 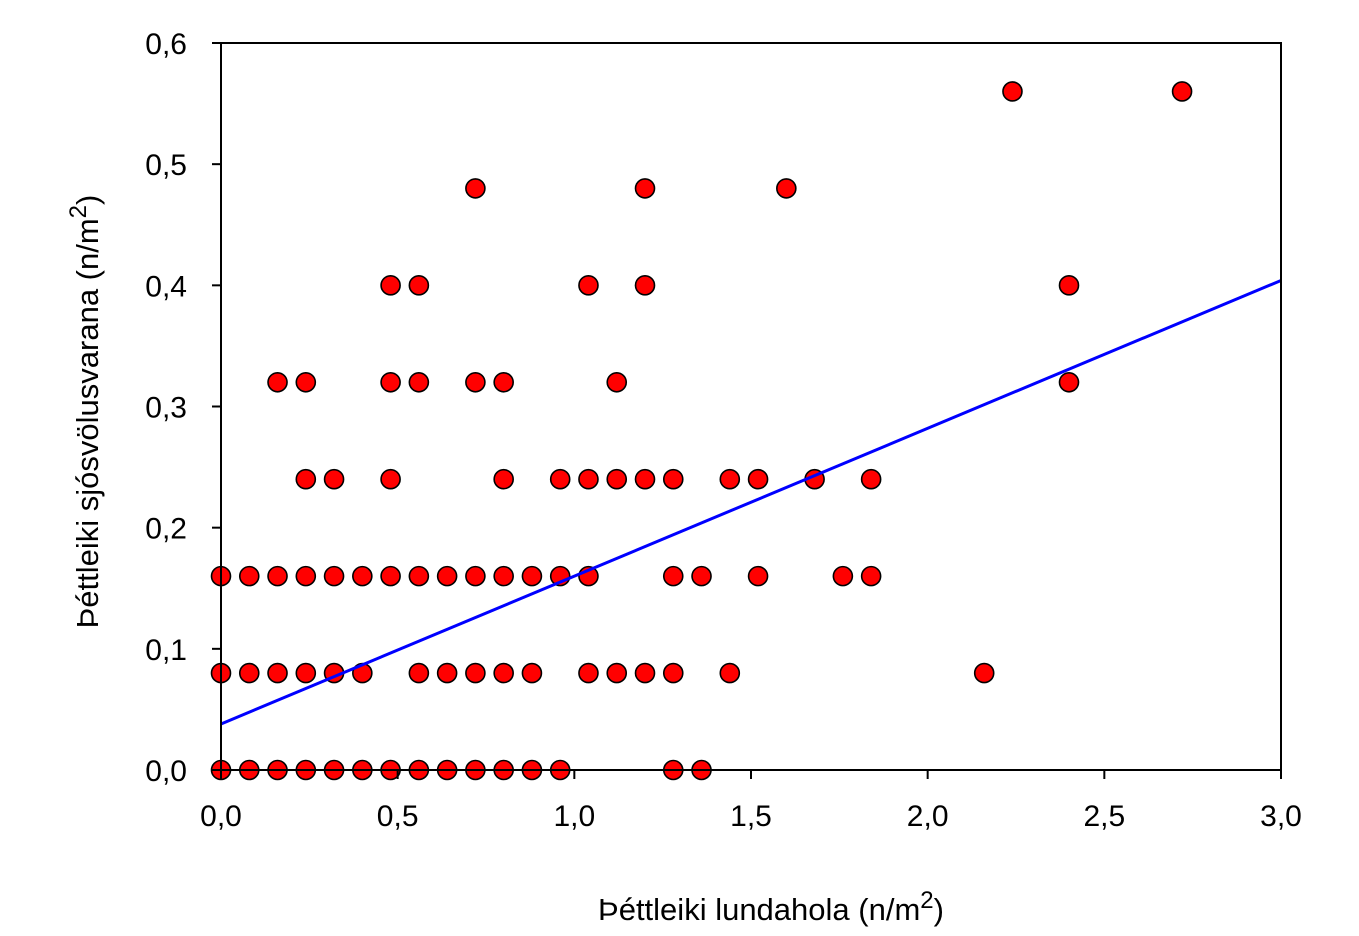 What do you see at coordinates (166, 529) in the screenshot?
I see `y-tick-label: 0,2` at bounding box center [166, 529].